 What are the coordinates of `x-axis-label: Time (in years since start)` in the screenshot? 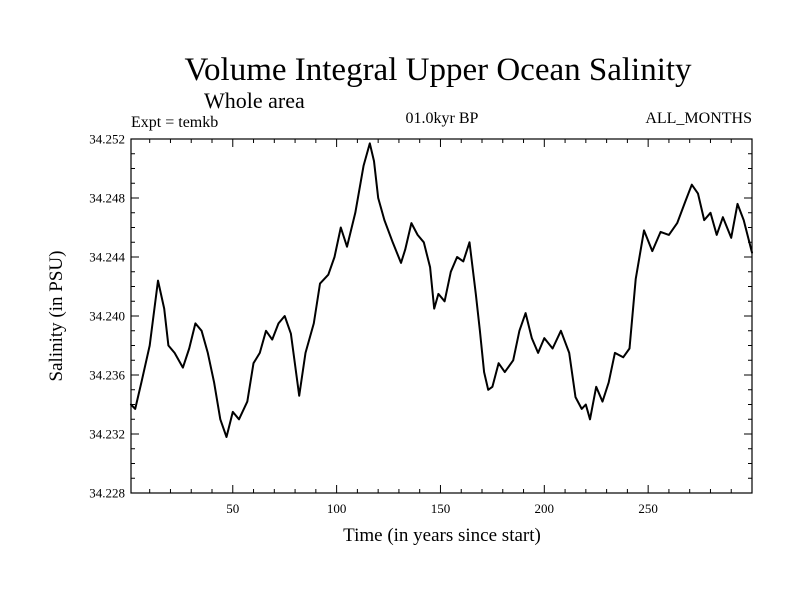 It's located at (442, 535).